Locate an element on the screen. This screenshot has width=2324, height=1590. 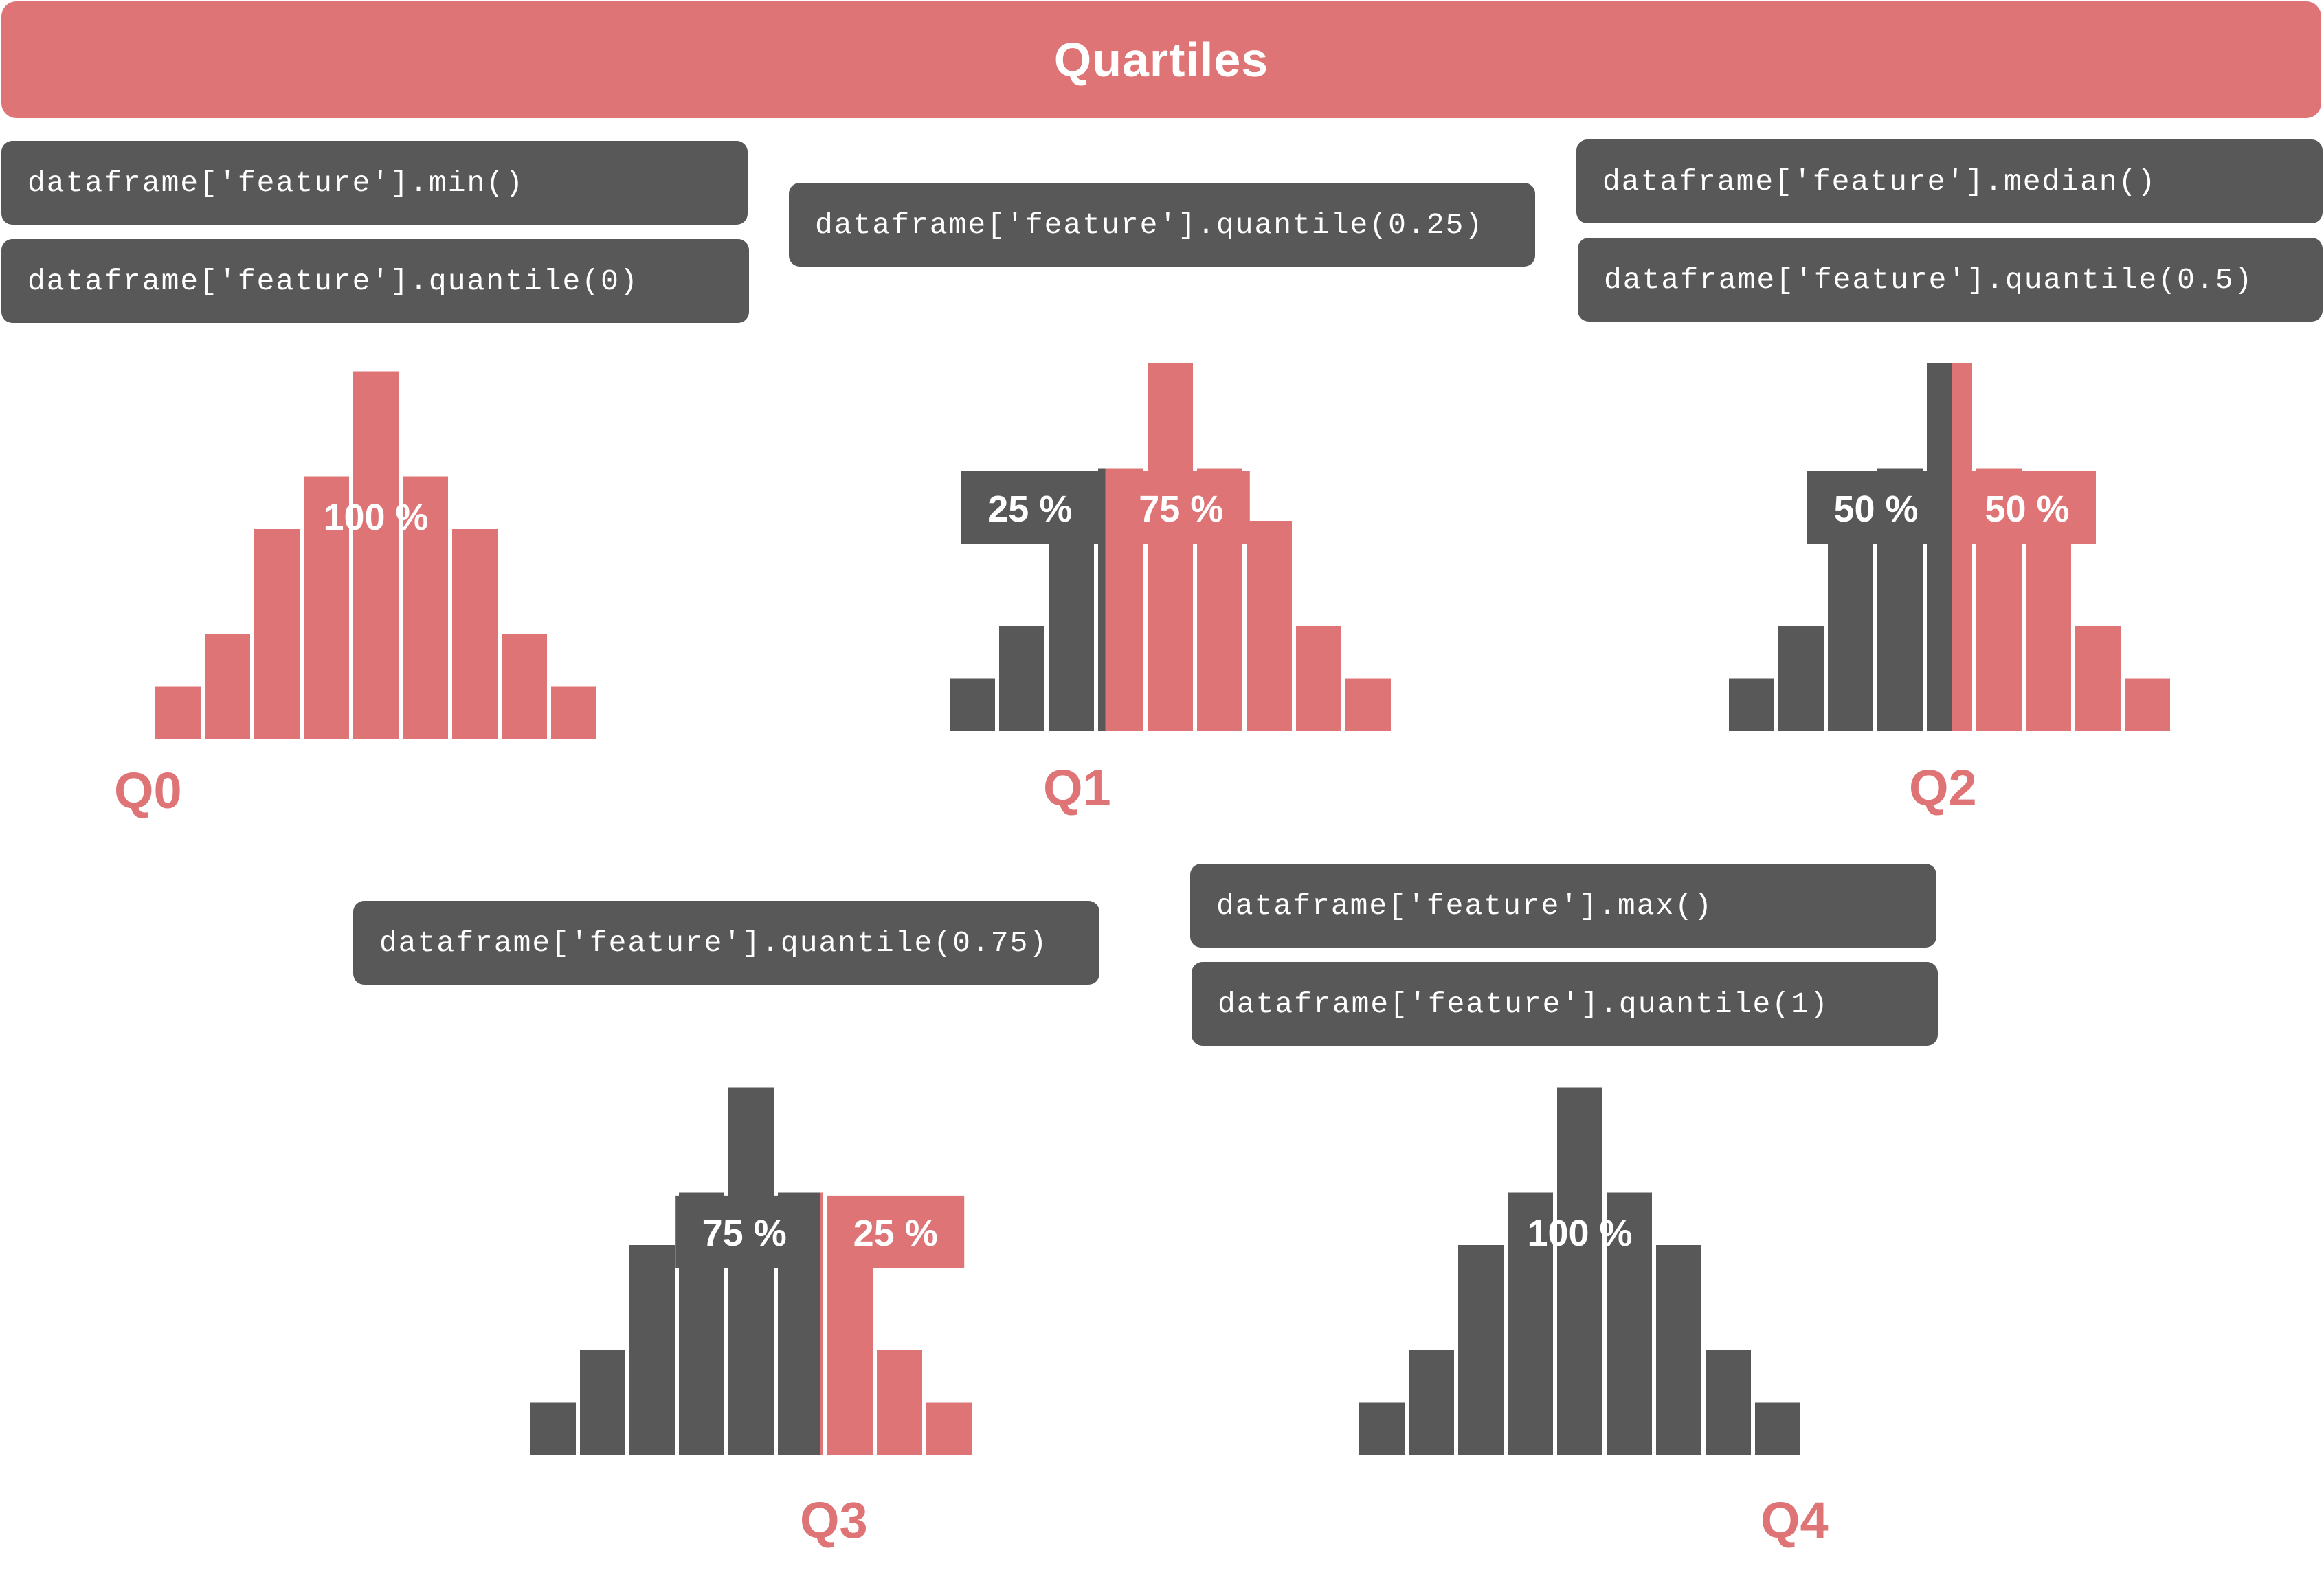
code-q4-max: dataframe['feature'].max() is located at coordinates (1563, 906).